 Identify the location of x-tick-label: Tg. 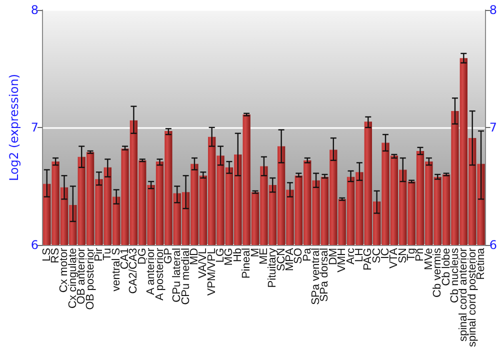
(412, 254).